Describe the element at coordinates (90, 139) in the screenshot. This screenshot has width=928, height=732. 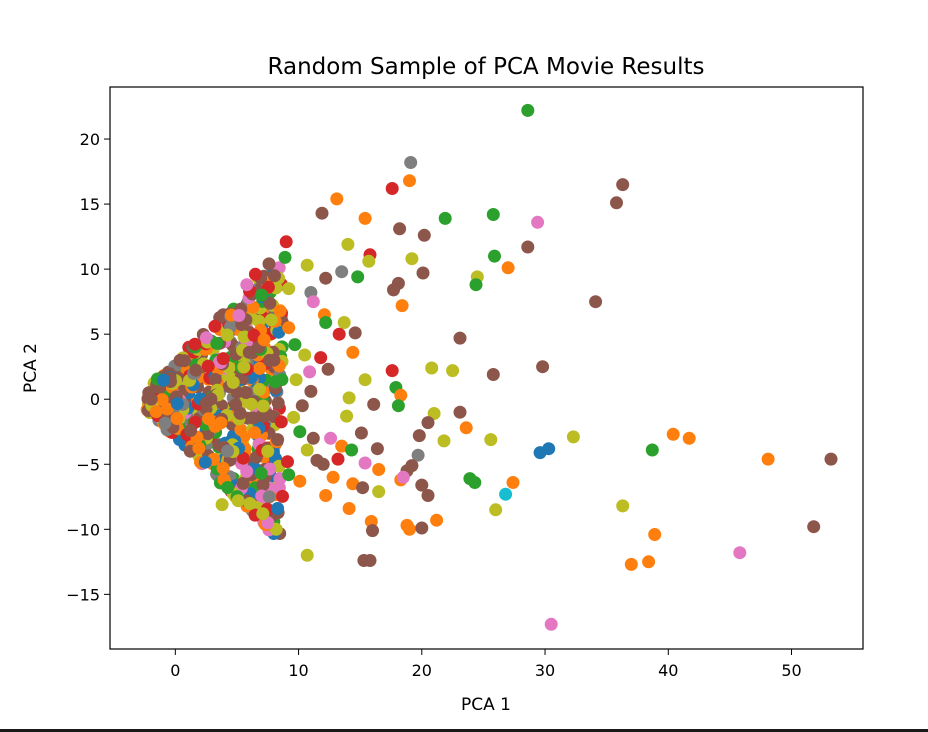
I see `y-tick-label: 20` at that location.